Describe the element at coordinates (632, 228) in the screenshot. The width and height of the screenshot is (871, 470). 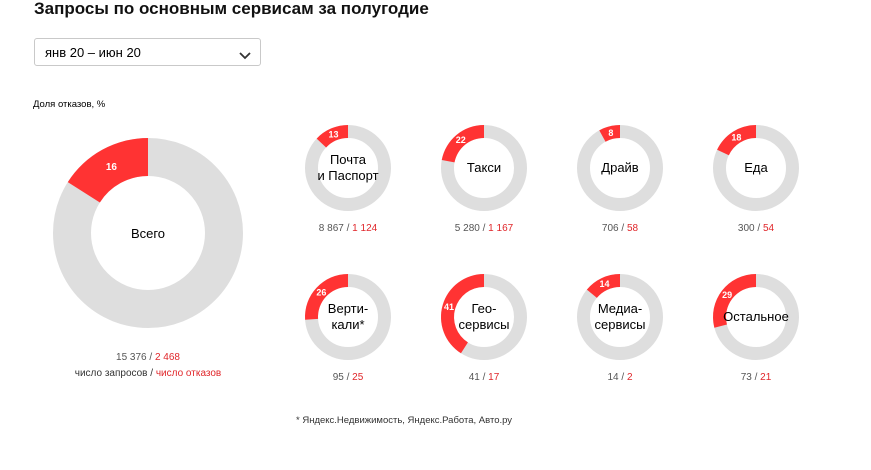
I see `failures-count: 58` at that location.